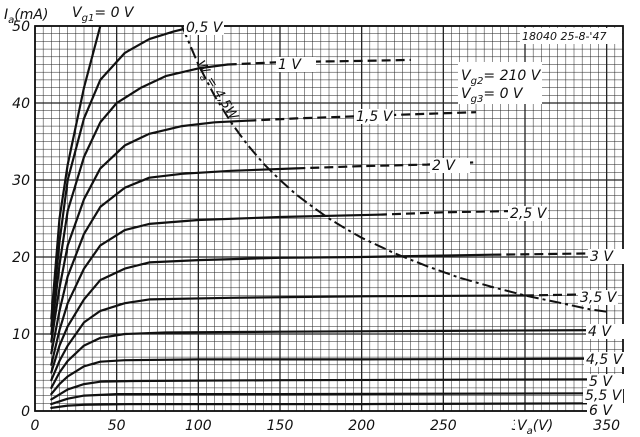 The width and height of the screenshot is (640, 437). Describe the element at coordinates (21, 27) in the screenshot. I see `y-tick-label: 50` at that location.